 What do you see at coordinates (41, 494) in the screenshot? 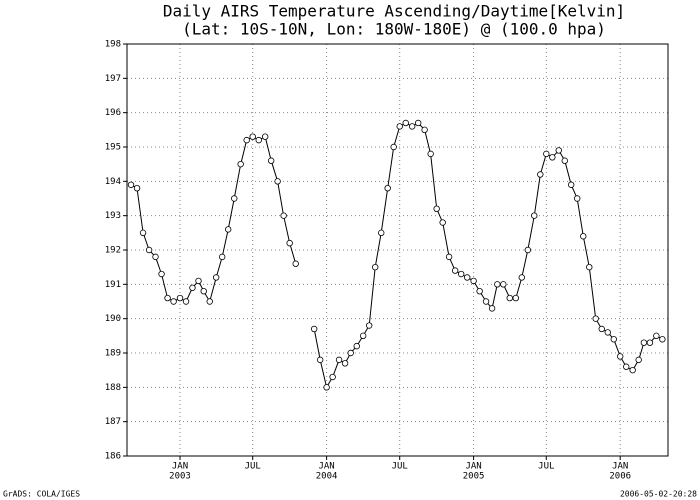
I see `footer-left: GrADS: COLA/IGES` at bounding box center [41, 494].